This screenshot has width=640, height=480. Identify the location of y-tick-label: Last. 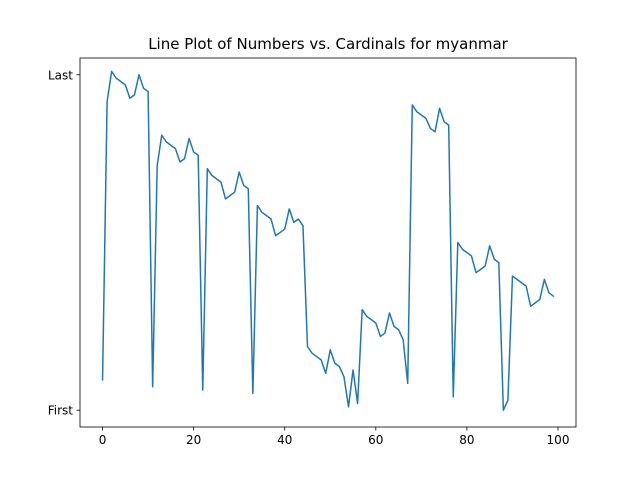
(60, 75).